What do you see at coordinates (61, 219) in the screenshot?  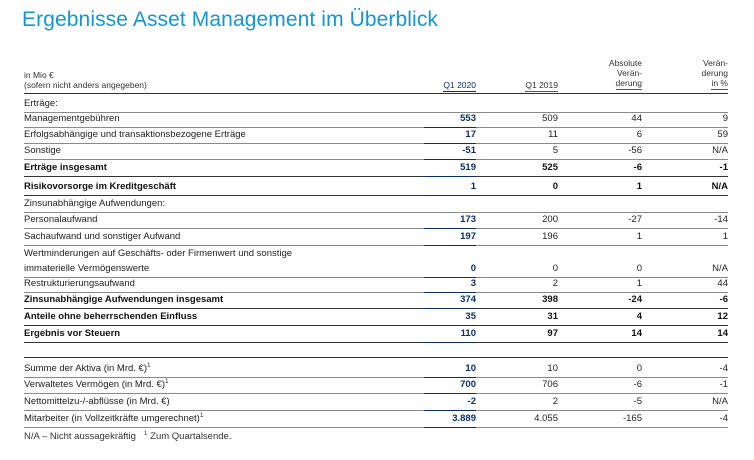 I see `row-label: Personalaufwand` at bounding box center [61, 219].